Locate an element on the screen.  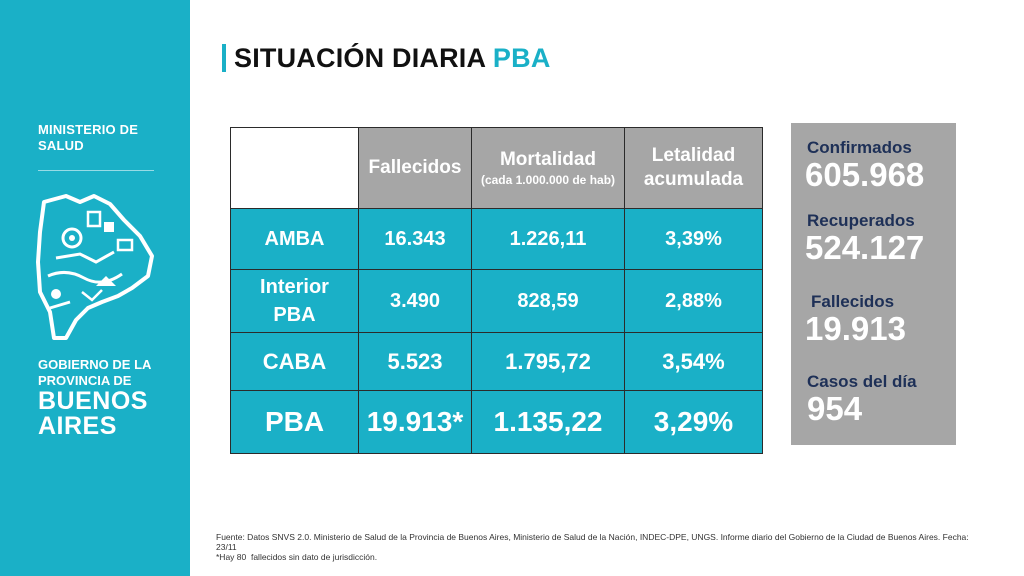
casos-del-dia-label: Casos del día is located at coordinates (862, 381).